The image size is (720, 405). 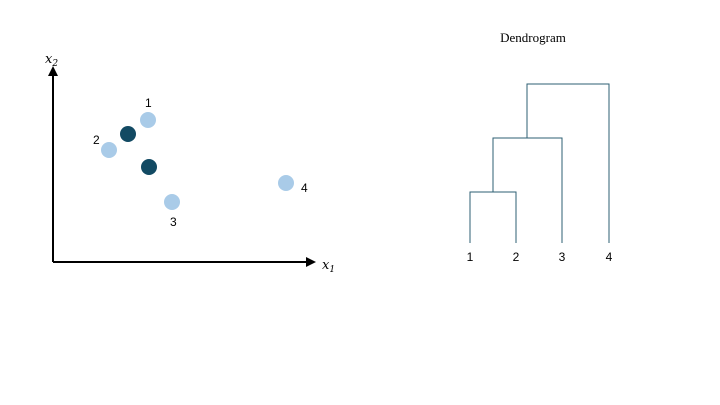 What do you see at coordinates (304, 188) in the screenshot?
I see `point-label-4: 4` at bounding box center [304, 188].